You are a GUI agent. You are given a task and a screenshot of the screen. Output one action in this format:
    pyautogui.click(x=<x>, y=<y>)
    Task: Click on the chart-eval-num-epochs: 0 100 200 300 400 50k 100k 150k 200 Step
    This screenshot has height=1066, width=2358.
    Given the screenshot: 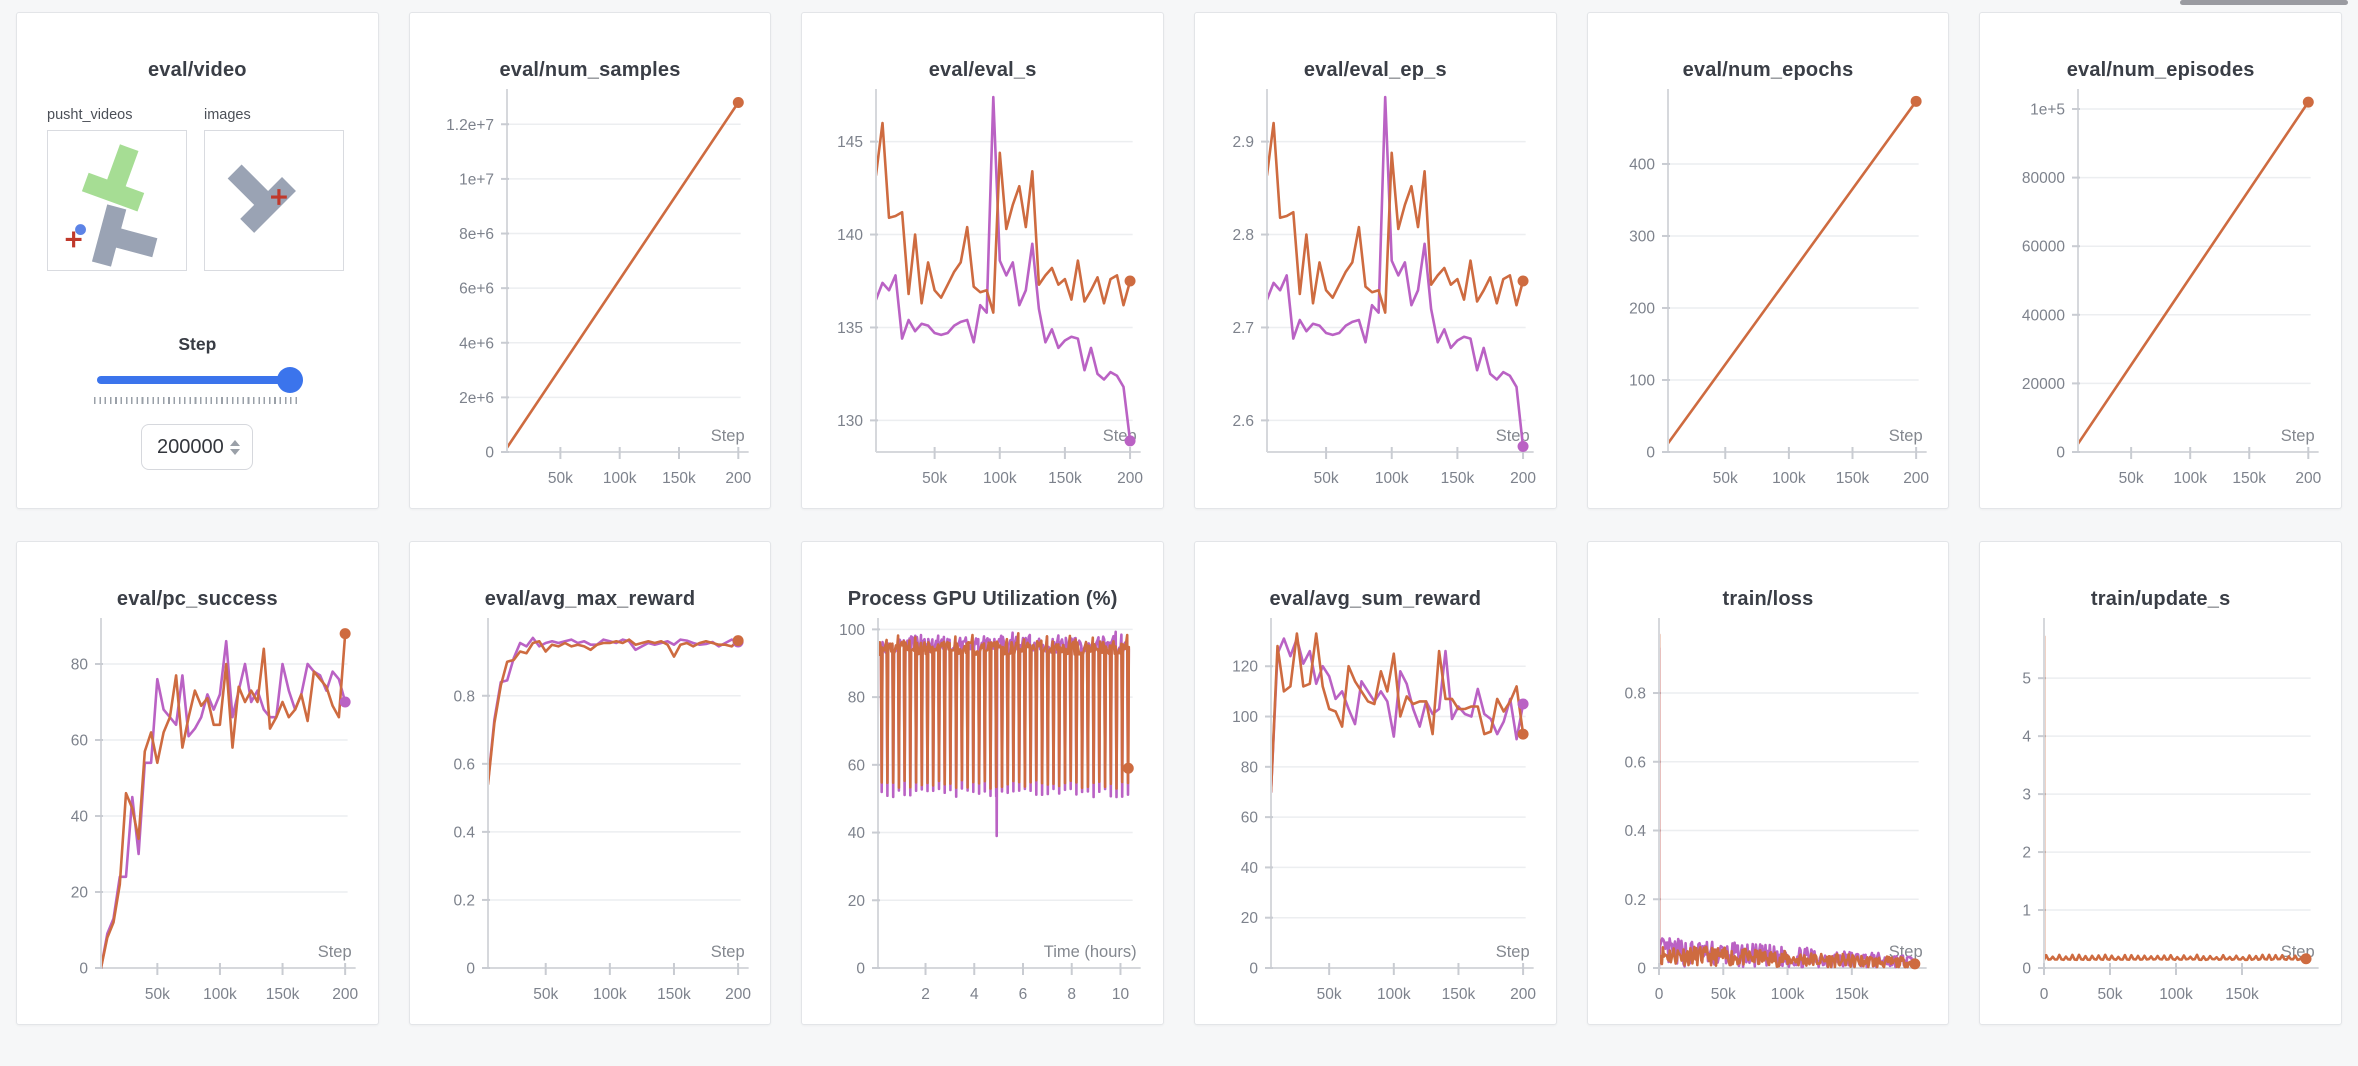 What is the action you would take?
    pyautogui.click(x=1768, y=295)
    